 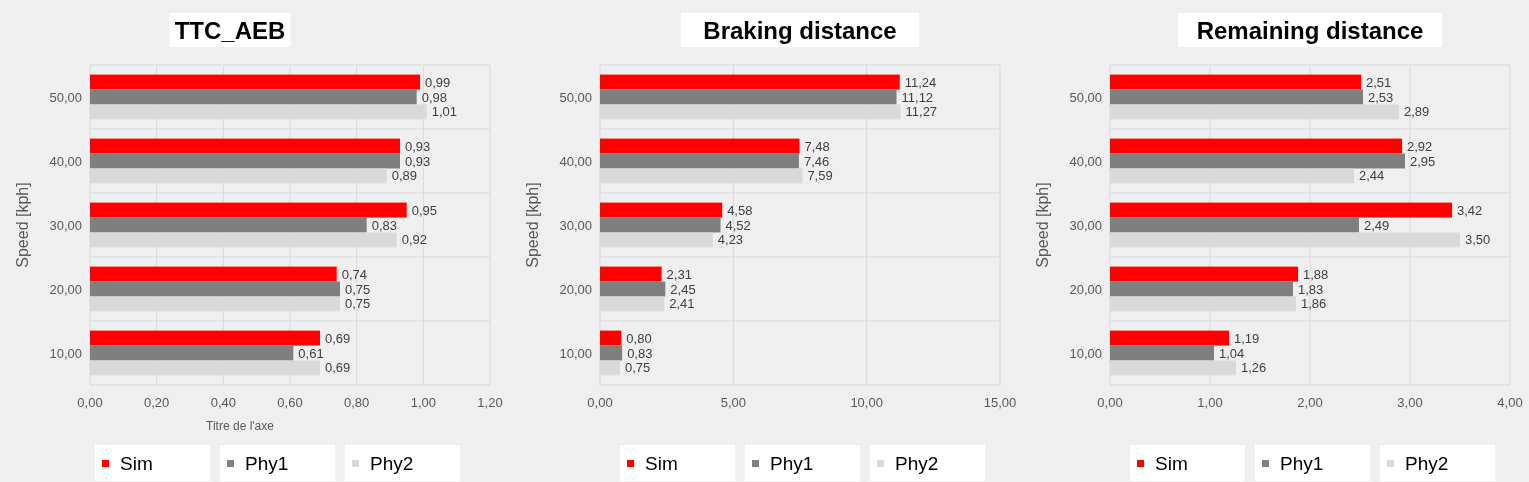 I want to click on chart-title: TTC_AEB, so click(x=230, y=30).